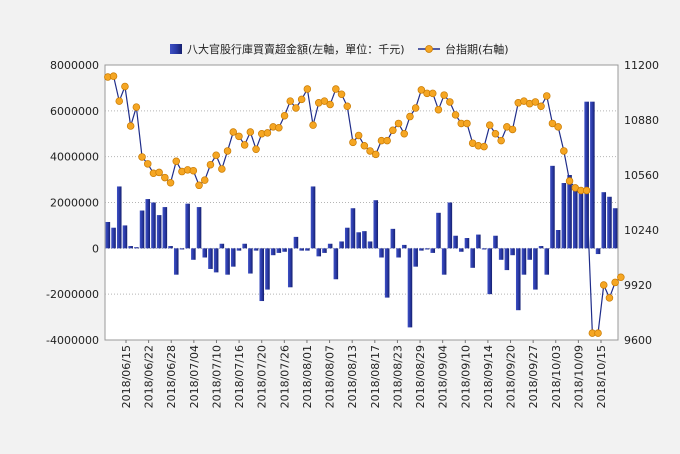  Describe the element at coordinates (511, 376) in the screenshot. I see `x-axis-tick-label: 2018/09/20` at that location.